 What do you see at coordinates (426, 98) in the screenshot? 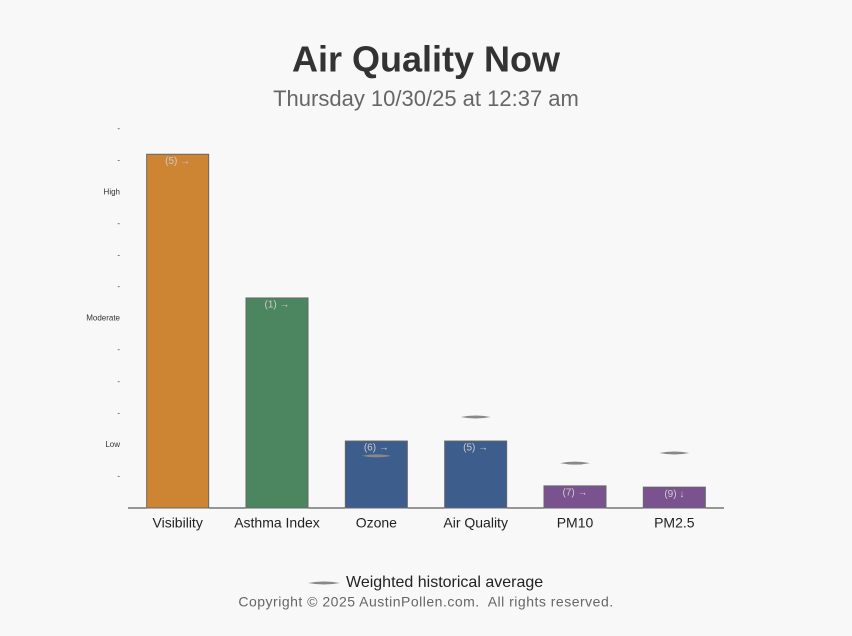
I see `chart-subtitle: Thursday 10/30/25 at 12:37 am` at bounding box center [426, 98].